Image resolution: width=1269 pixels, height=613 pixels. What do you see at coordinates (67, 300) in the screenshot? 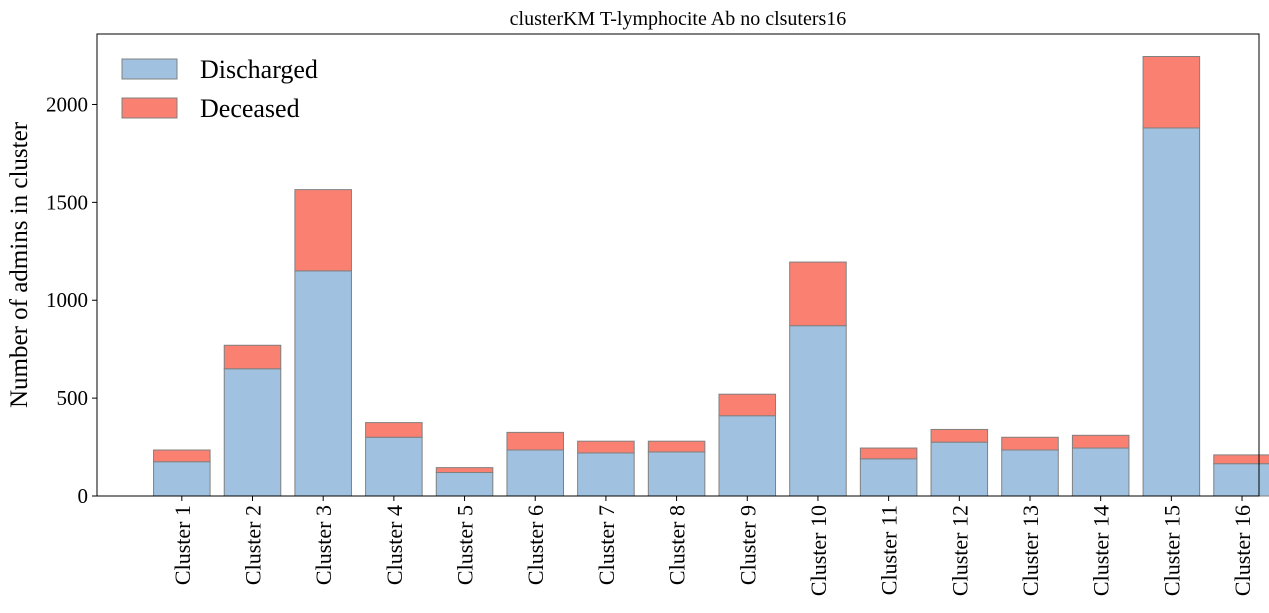
I see `y-tick-label: 1000` at bounding box center [67, 300].